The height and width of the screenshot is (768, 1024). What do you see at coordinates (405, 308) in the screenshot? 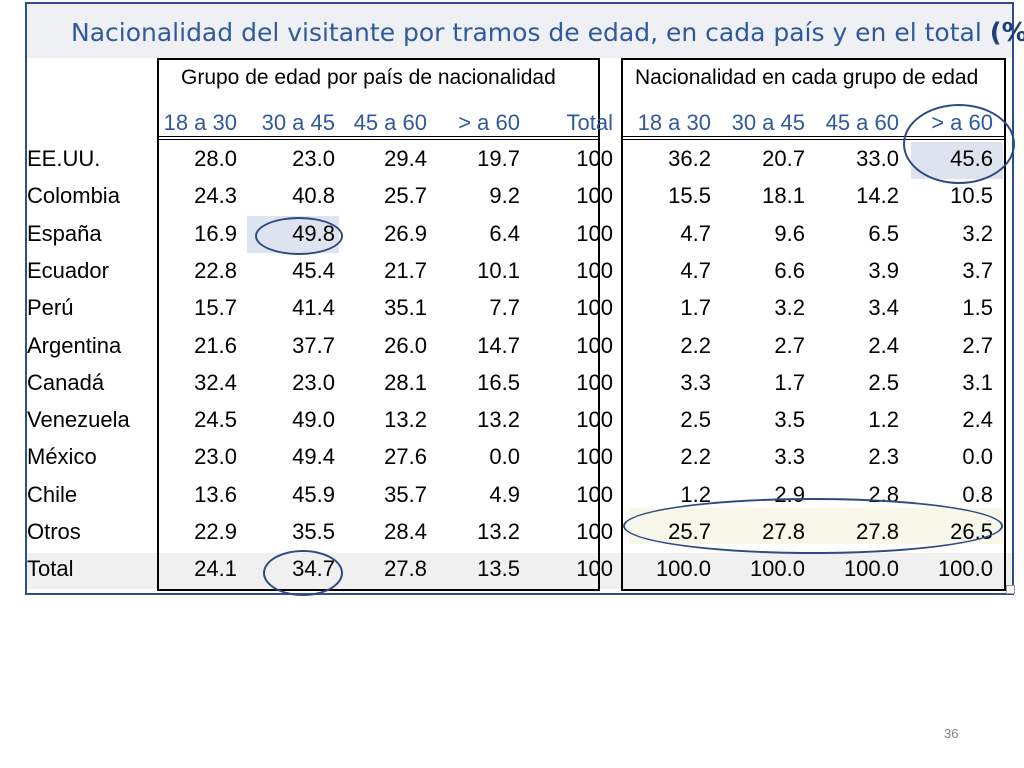
I see `cell-g1: 35.1` at bounding box center [405, 308].